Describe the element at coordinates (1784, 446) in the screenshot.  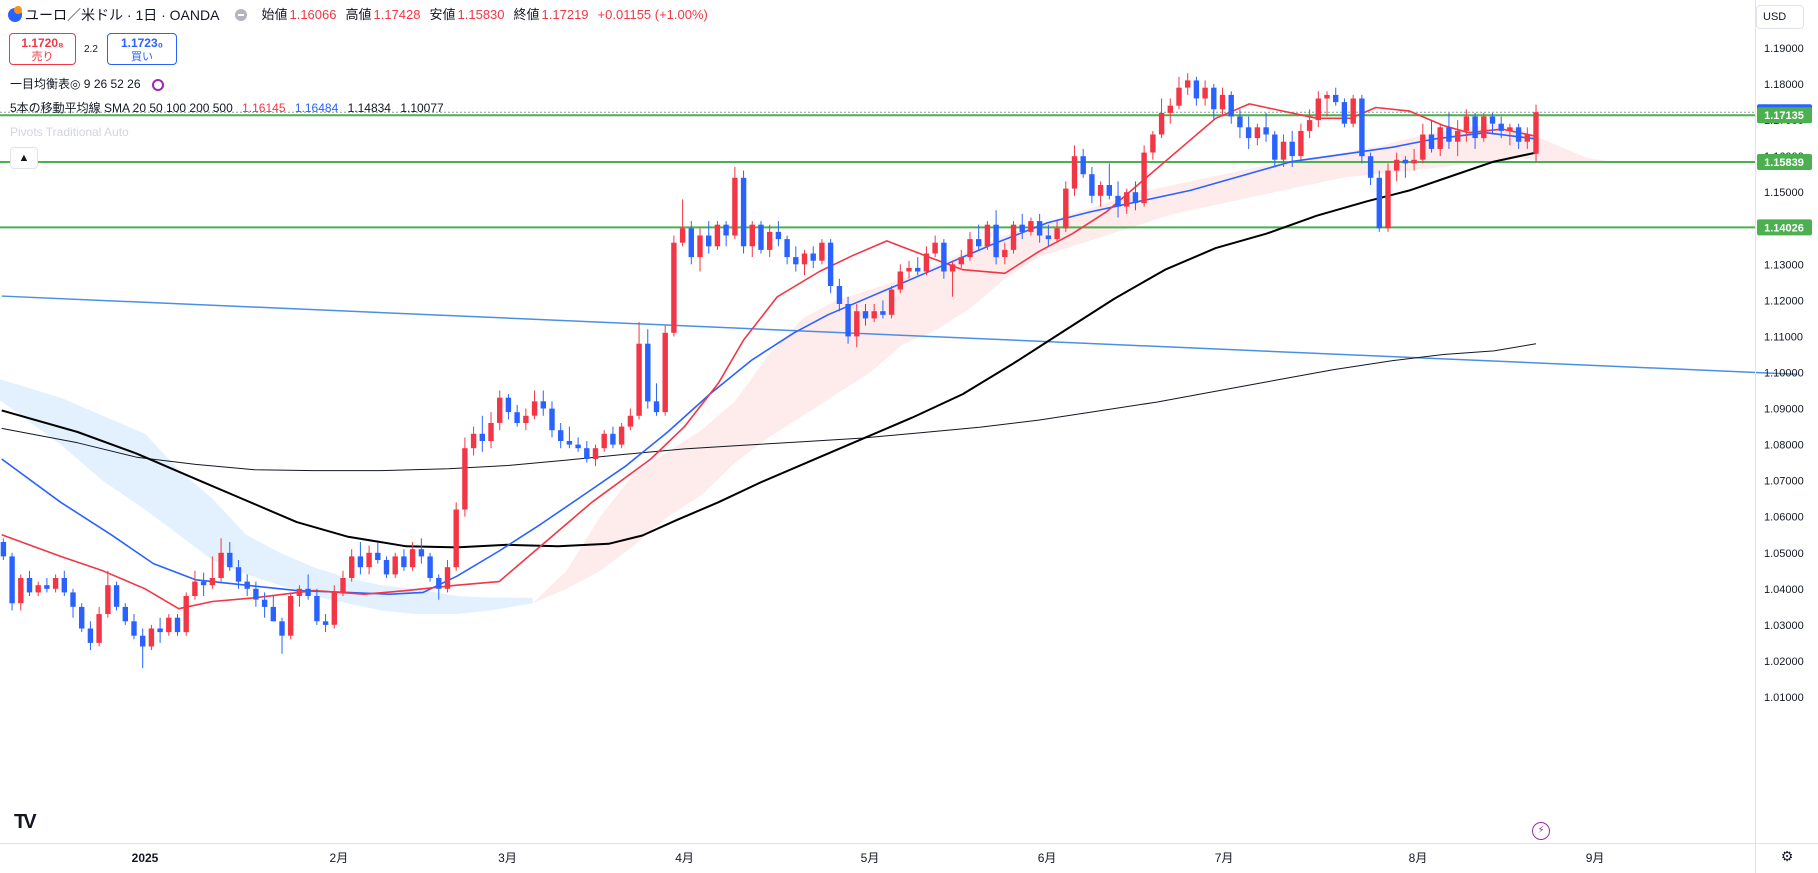
I see `y-tick-label: 1.08000` at that location.